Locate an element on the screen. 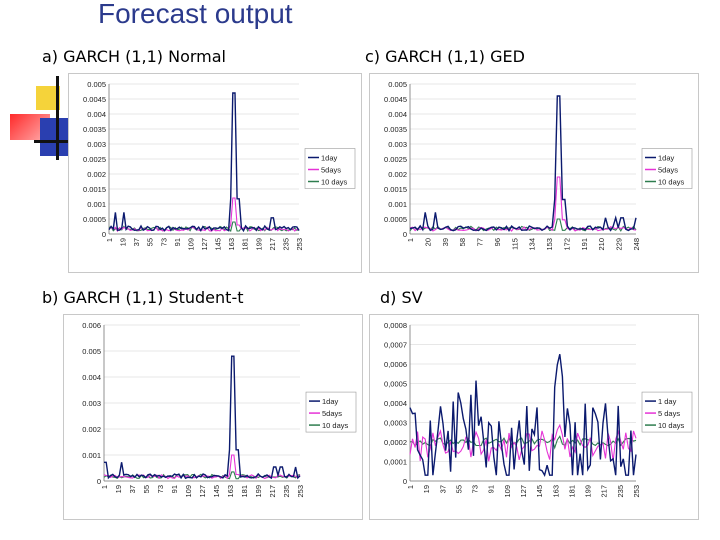  x-tick-label: 210 is located at coordinates (601, 244).